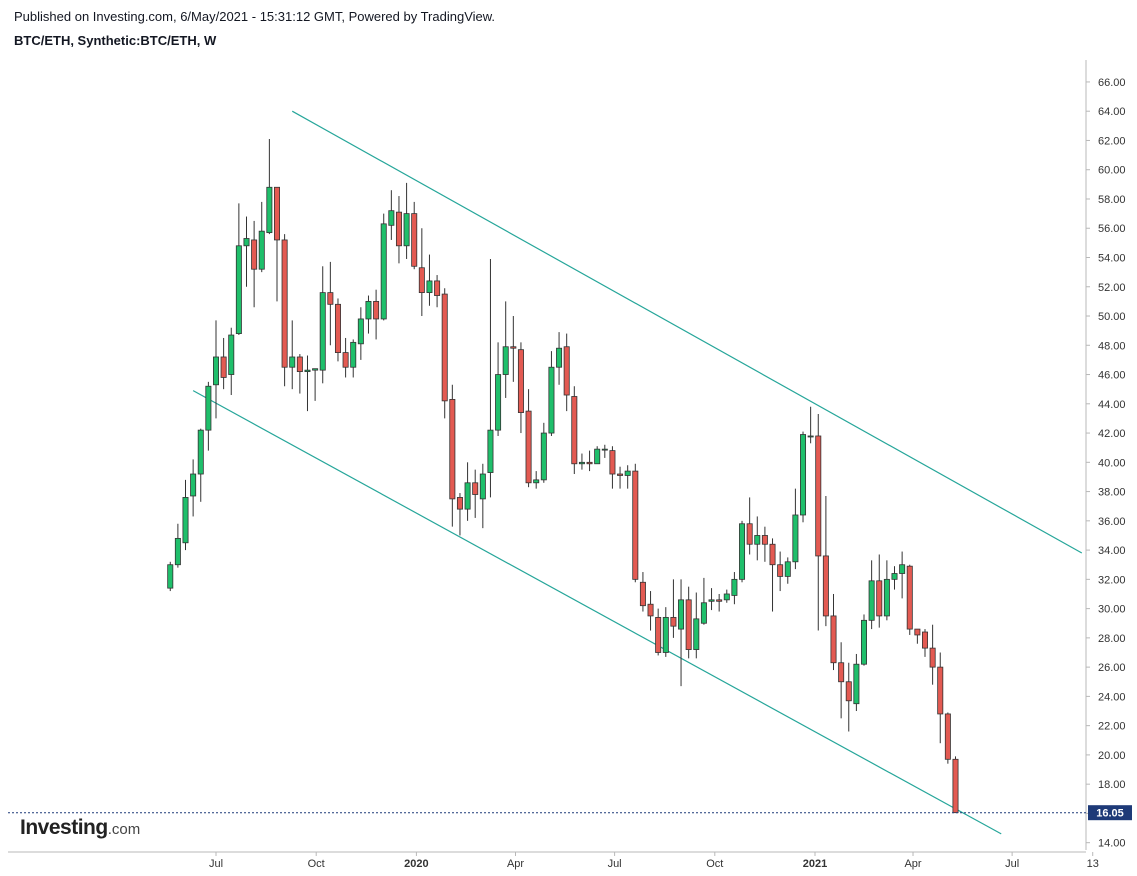 The width and height of the screenshot is (1137, 876). What do you see at coordinates (1112, 171) in the screenshot?
I see `y-tick-label: 60.00` at bounding box center [1112, 171].